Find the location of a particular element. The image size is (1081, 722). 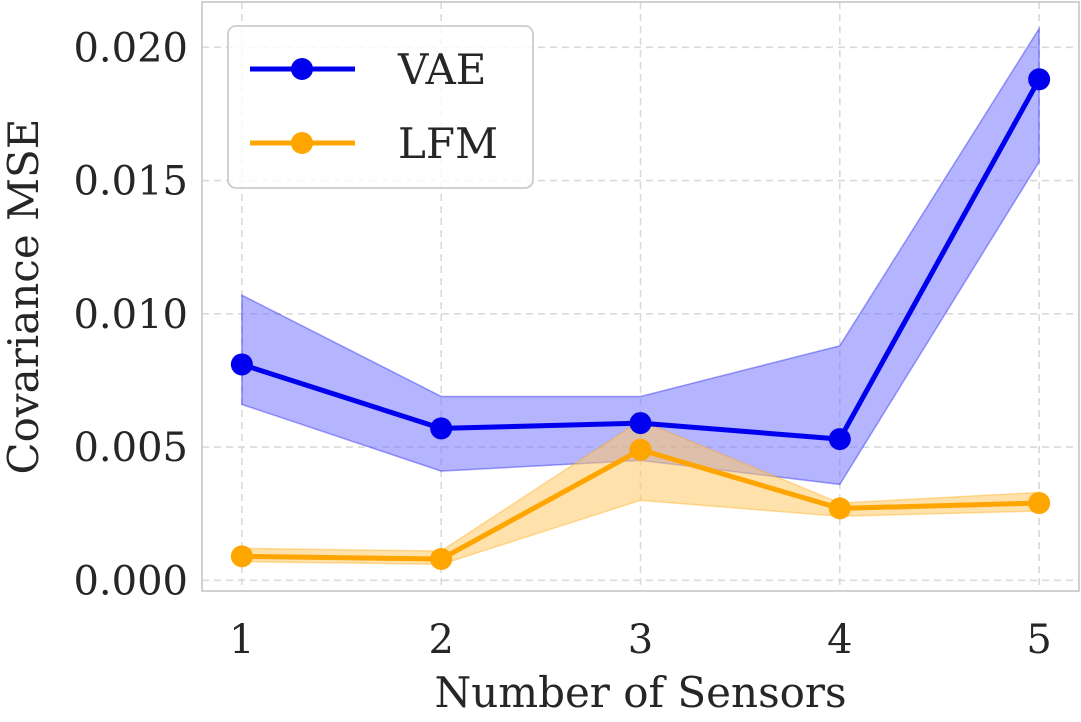

x-tick-label: 2 is located at coordinates (440, 640).